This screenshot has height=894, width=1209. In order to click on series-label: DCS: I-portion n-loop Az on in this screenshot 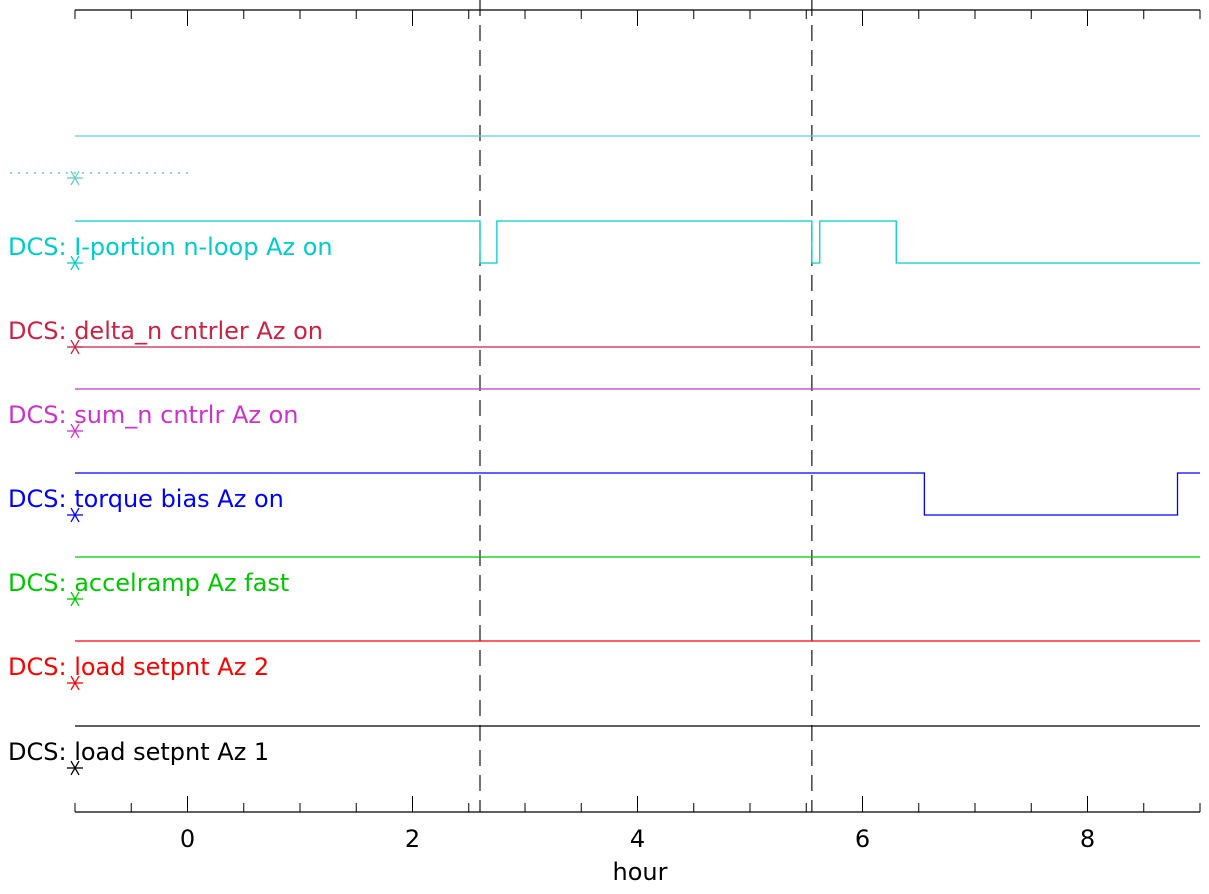, I will do `click(170, 247)`.